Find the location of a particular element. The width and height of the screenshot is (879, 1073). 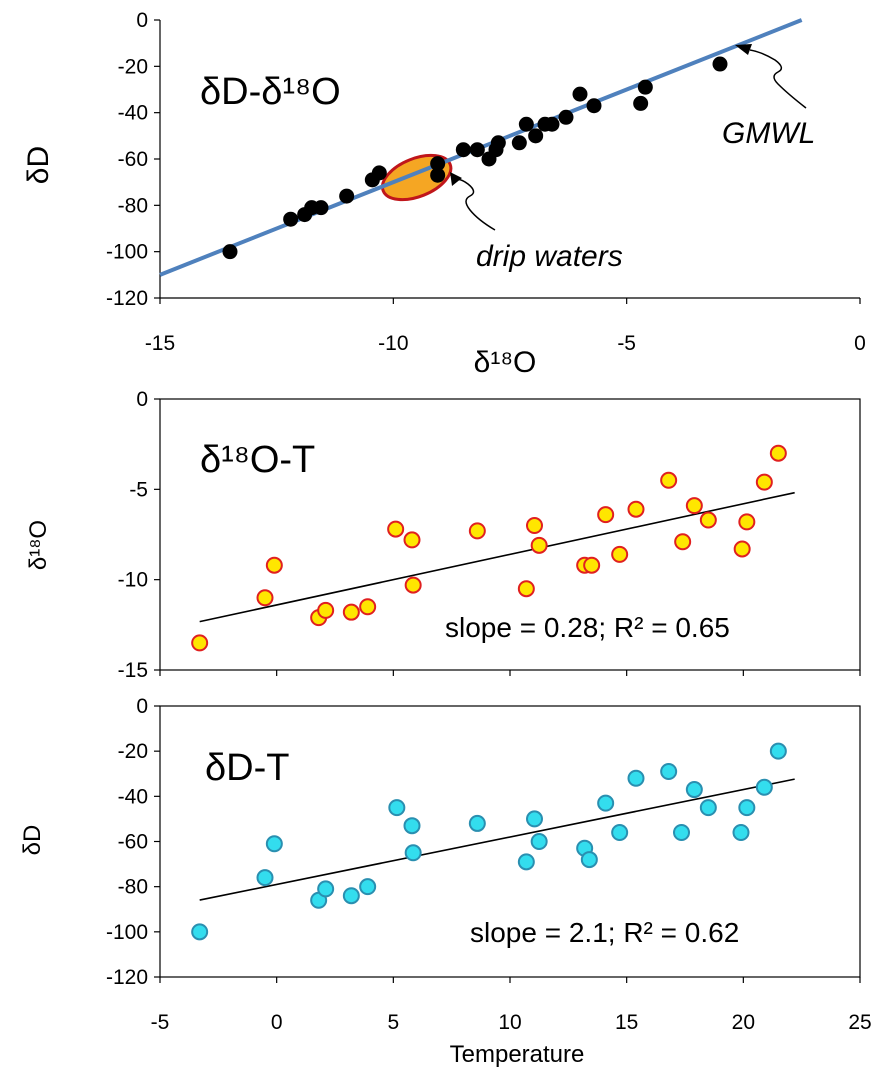

p3-y-axis-title: δD is located at coordinates (32, 840).